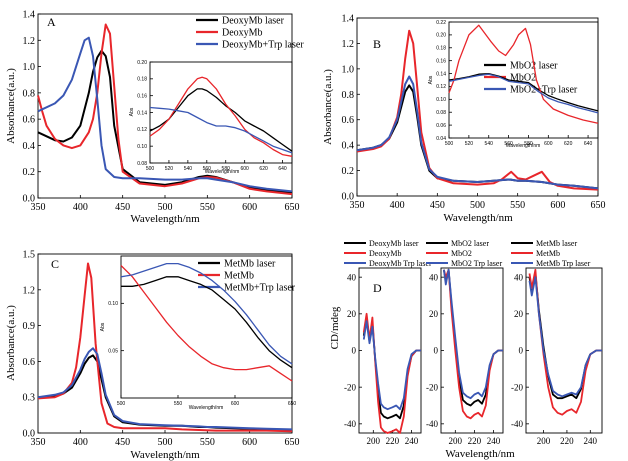 This screenshot has height=461, width=628. I want to click on c-legend-label: MetMb+Trp laser, so click(260, 288).